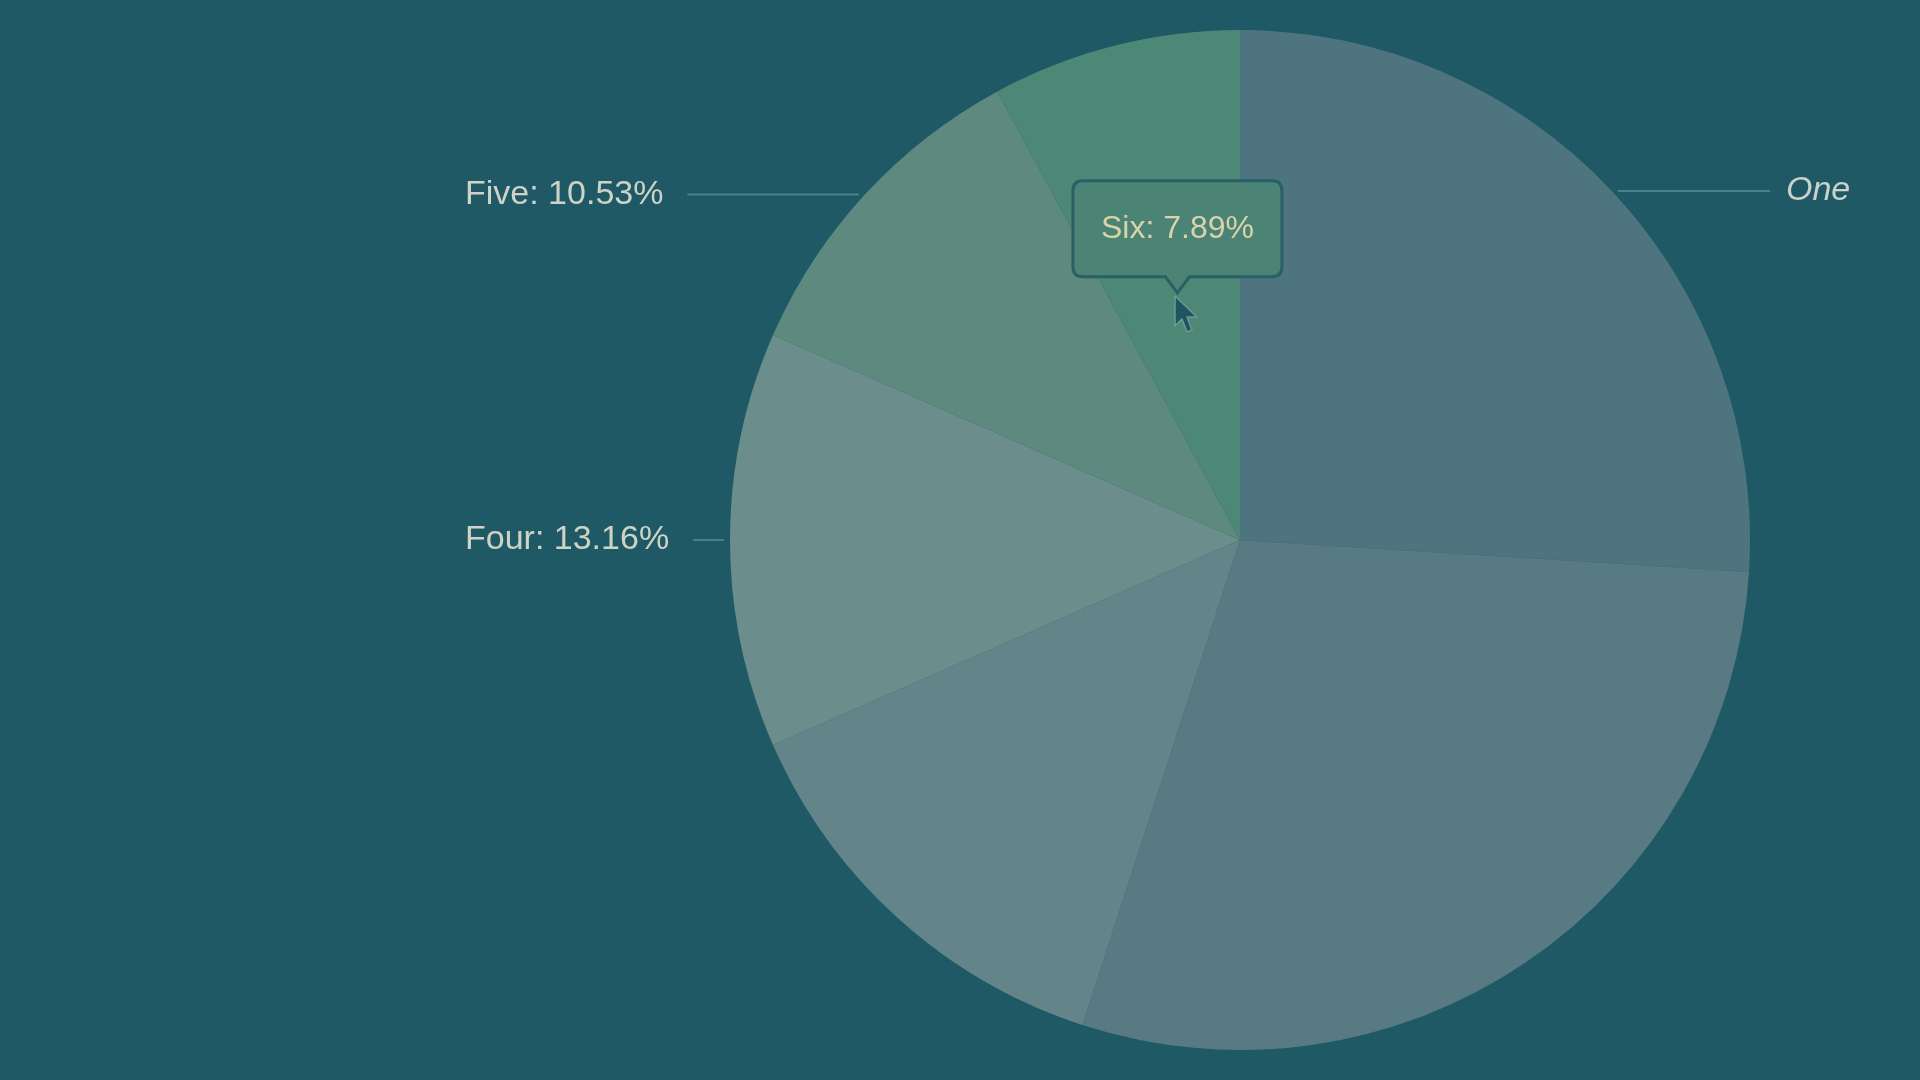  Describe the element at coordinates (1818, 188) in the screenshot. I see `slice-label: One` at that location.